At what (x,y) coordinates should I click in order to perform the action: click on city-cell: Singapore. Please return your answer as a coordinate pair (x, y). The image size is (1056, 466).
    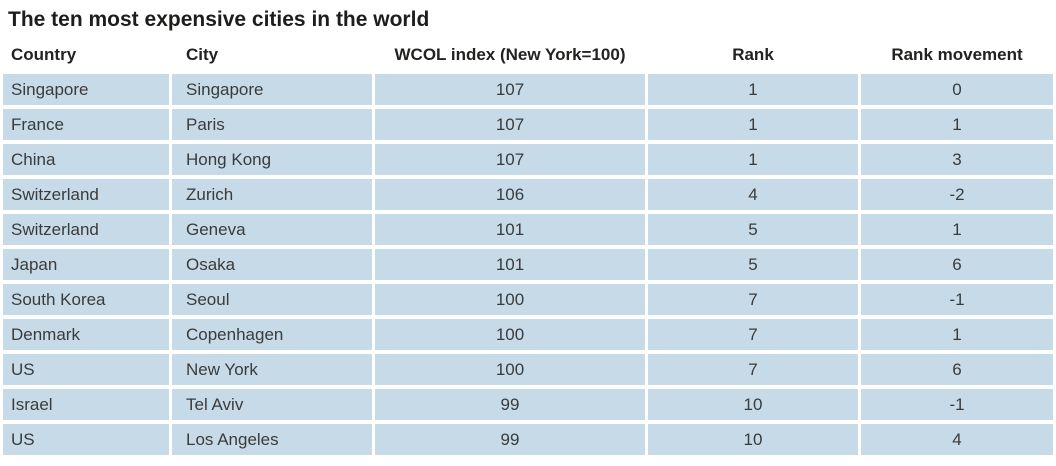
    Looking at the image, I should click on (272, 89).